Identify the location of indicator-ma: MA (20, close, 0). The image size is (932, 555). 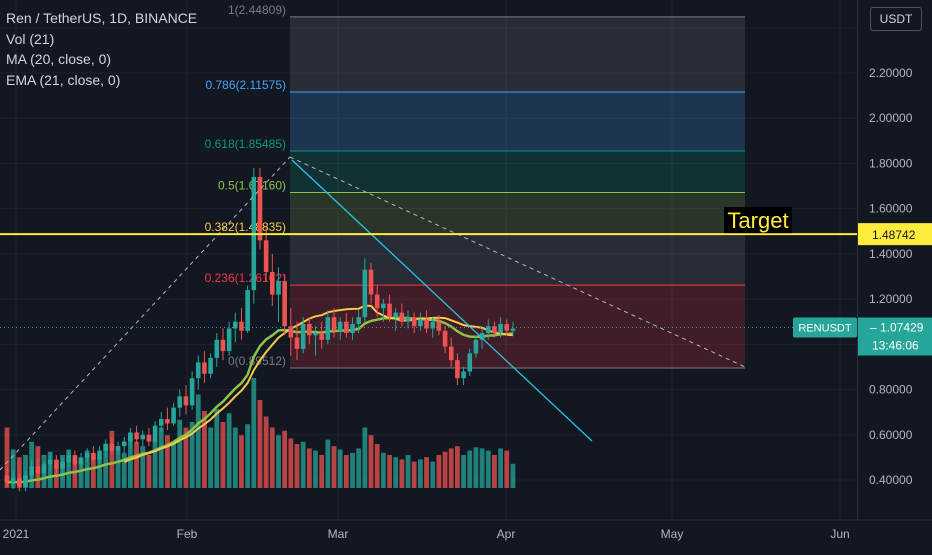
(59, 59).